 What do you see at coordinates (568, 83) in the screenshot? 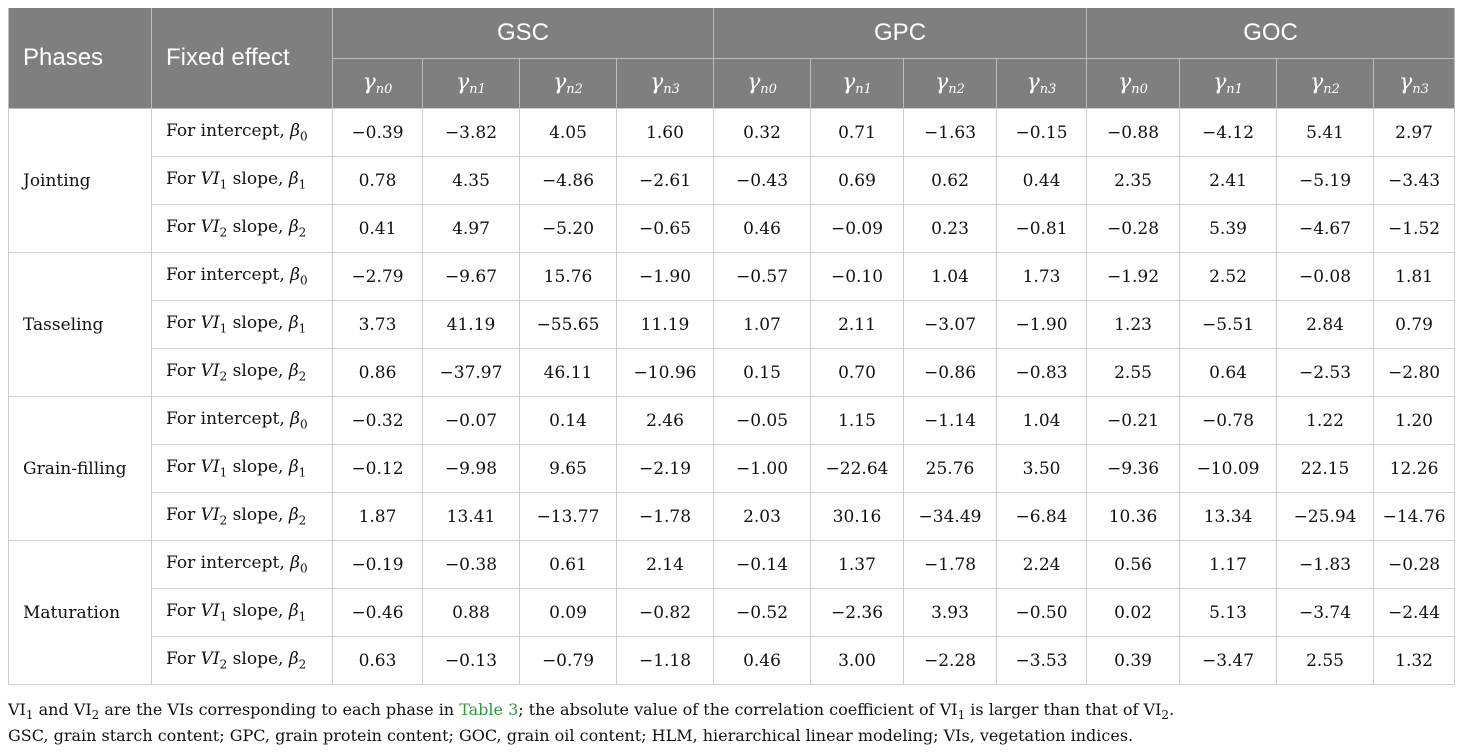
I see `gamma-header-gsc-n2: γn2` at bounding box center [568, 83].